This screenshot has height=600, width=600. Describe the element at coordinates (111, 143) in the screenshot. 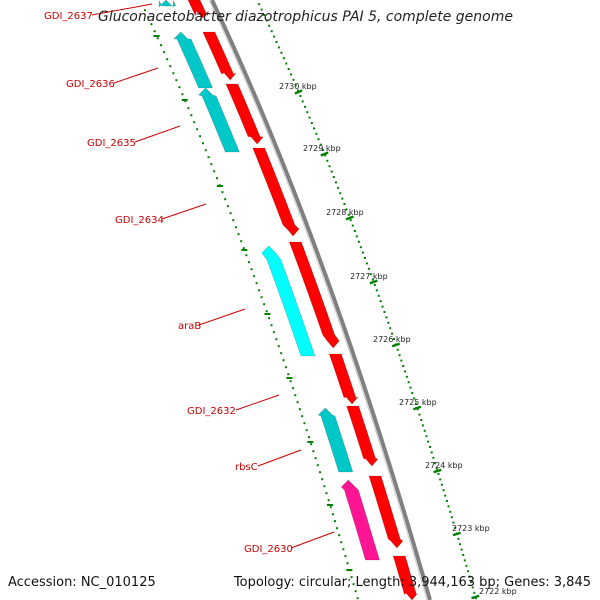

I see `gene-label-gdi-2635: GDI_2635` at that location.